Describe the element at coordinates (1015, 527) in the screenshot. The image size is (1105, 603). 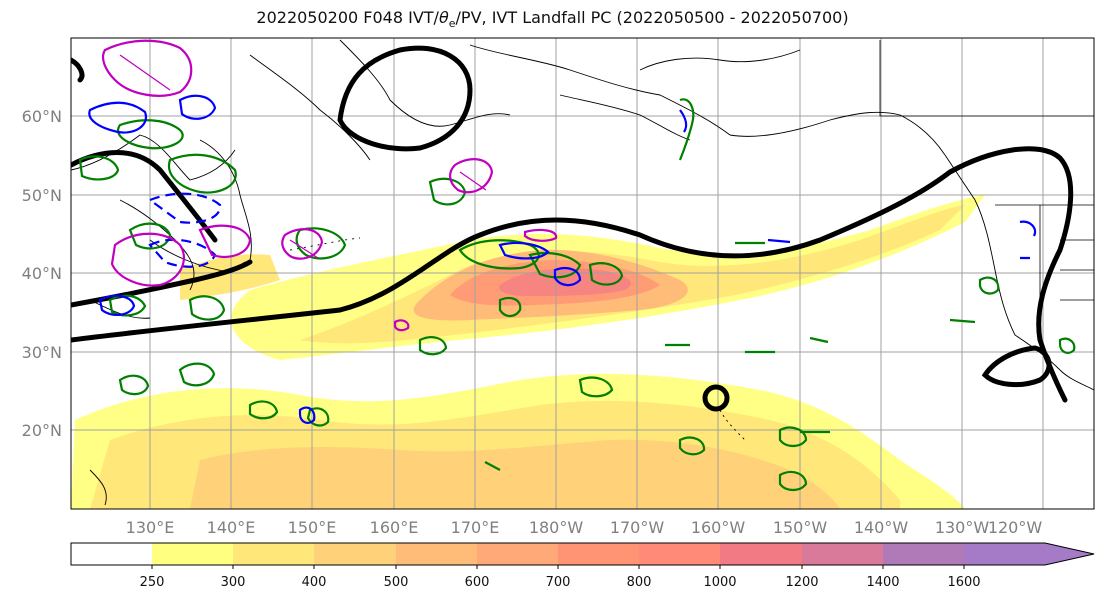
I see `lon-label: 120°W` at that location.